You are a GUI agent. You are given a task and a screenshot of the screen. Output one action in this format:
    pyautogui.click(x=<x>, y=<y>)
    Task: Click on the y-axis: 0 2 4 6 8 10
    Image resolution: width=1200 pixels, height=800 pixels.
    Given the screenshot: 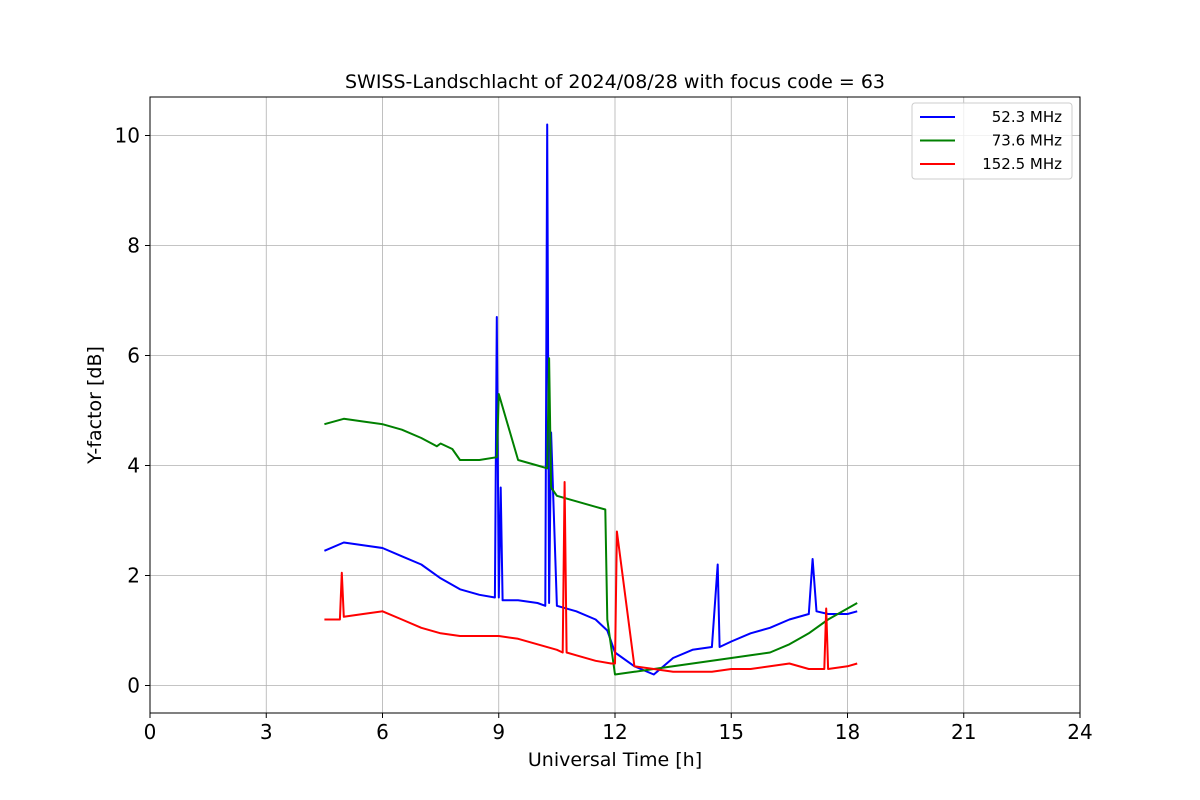 What is the action you would take?
    pyautogui.click(x=132, y=411)
    